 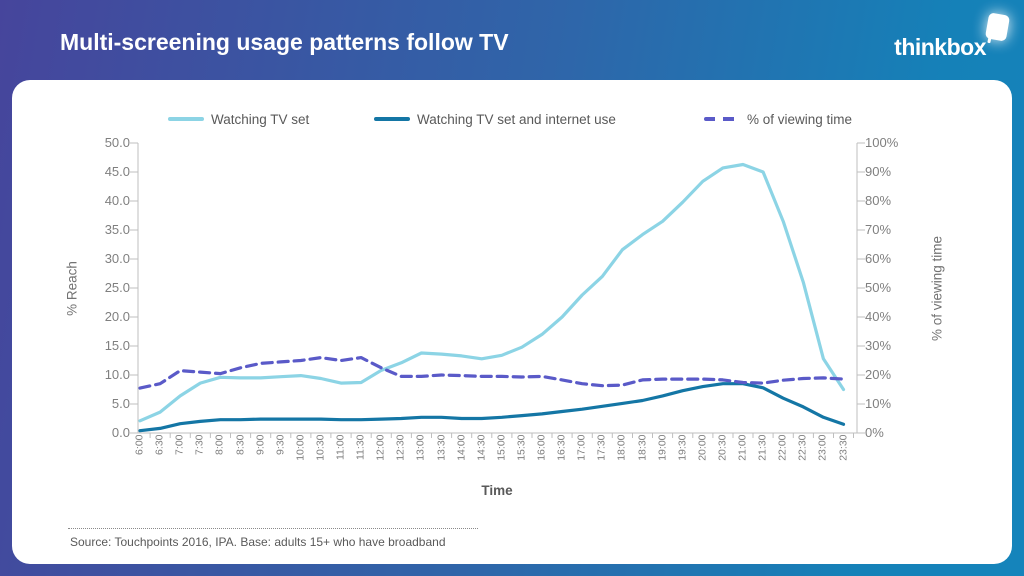 I want to click on right-axis-tick-label: 60%, so click(x=878, y=258).